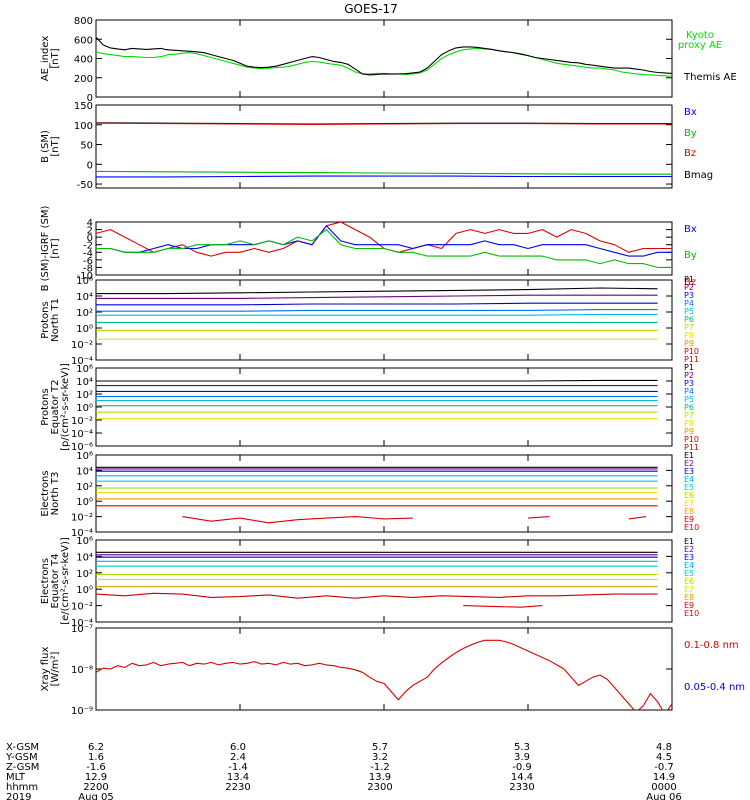 Image resolution: width=750 pixels, height=800 pixels. Describe the element at coordinates (45, 669) in the screenshot. I see `y-axis-label: Xray flux` at that location.